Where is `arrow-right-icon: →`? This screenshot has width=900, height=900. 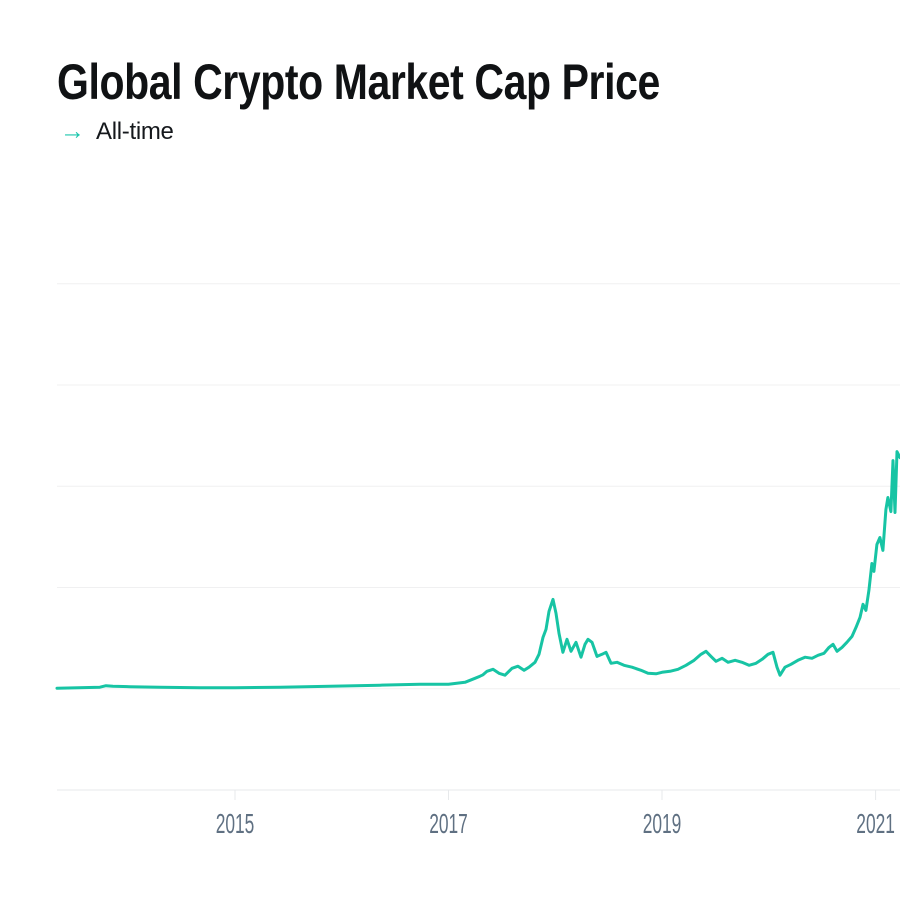 arrow-right-icon: → is located at coordinates (72, 131).